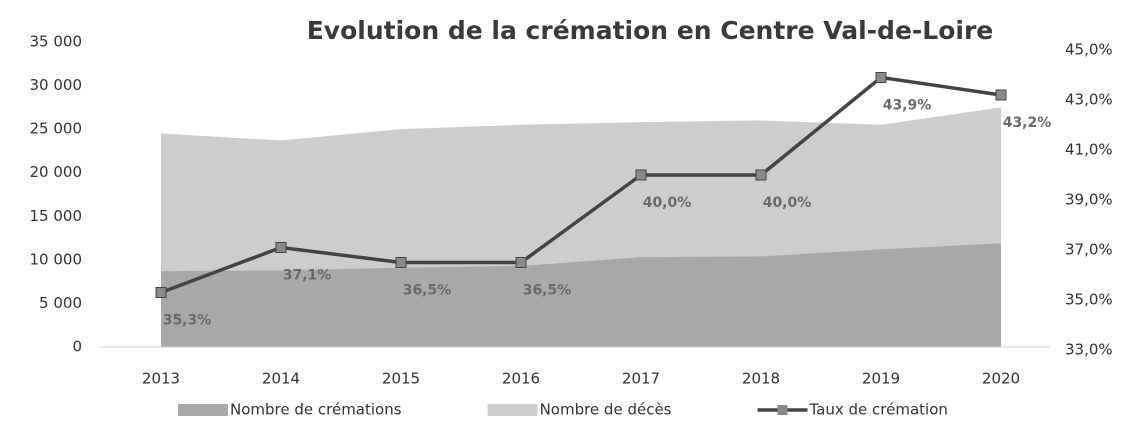 Image resolution: width=1139 pixels, height=423 pixels. What do you see at coordinates (1089, 100) in the screenshot?
I see `y2-tick-label: 43,0%` at bounding box center [1089, 100].